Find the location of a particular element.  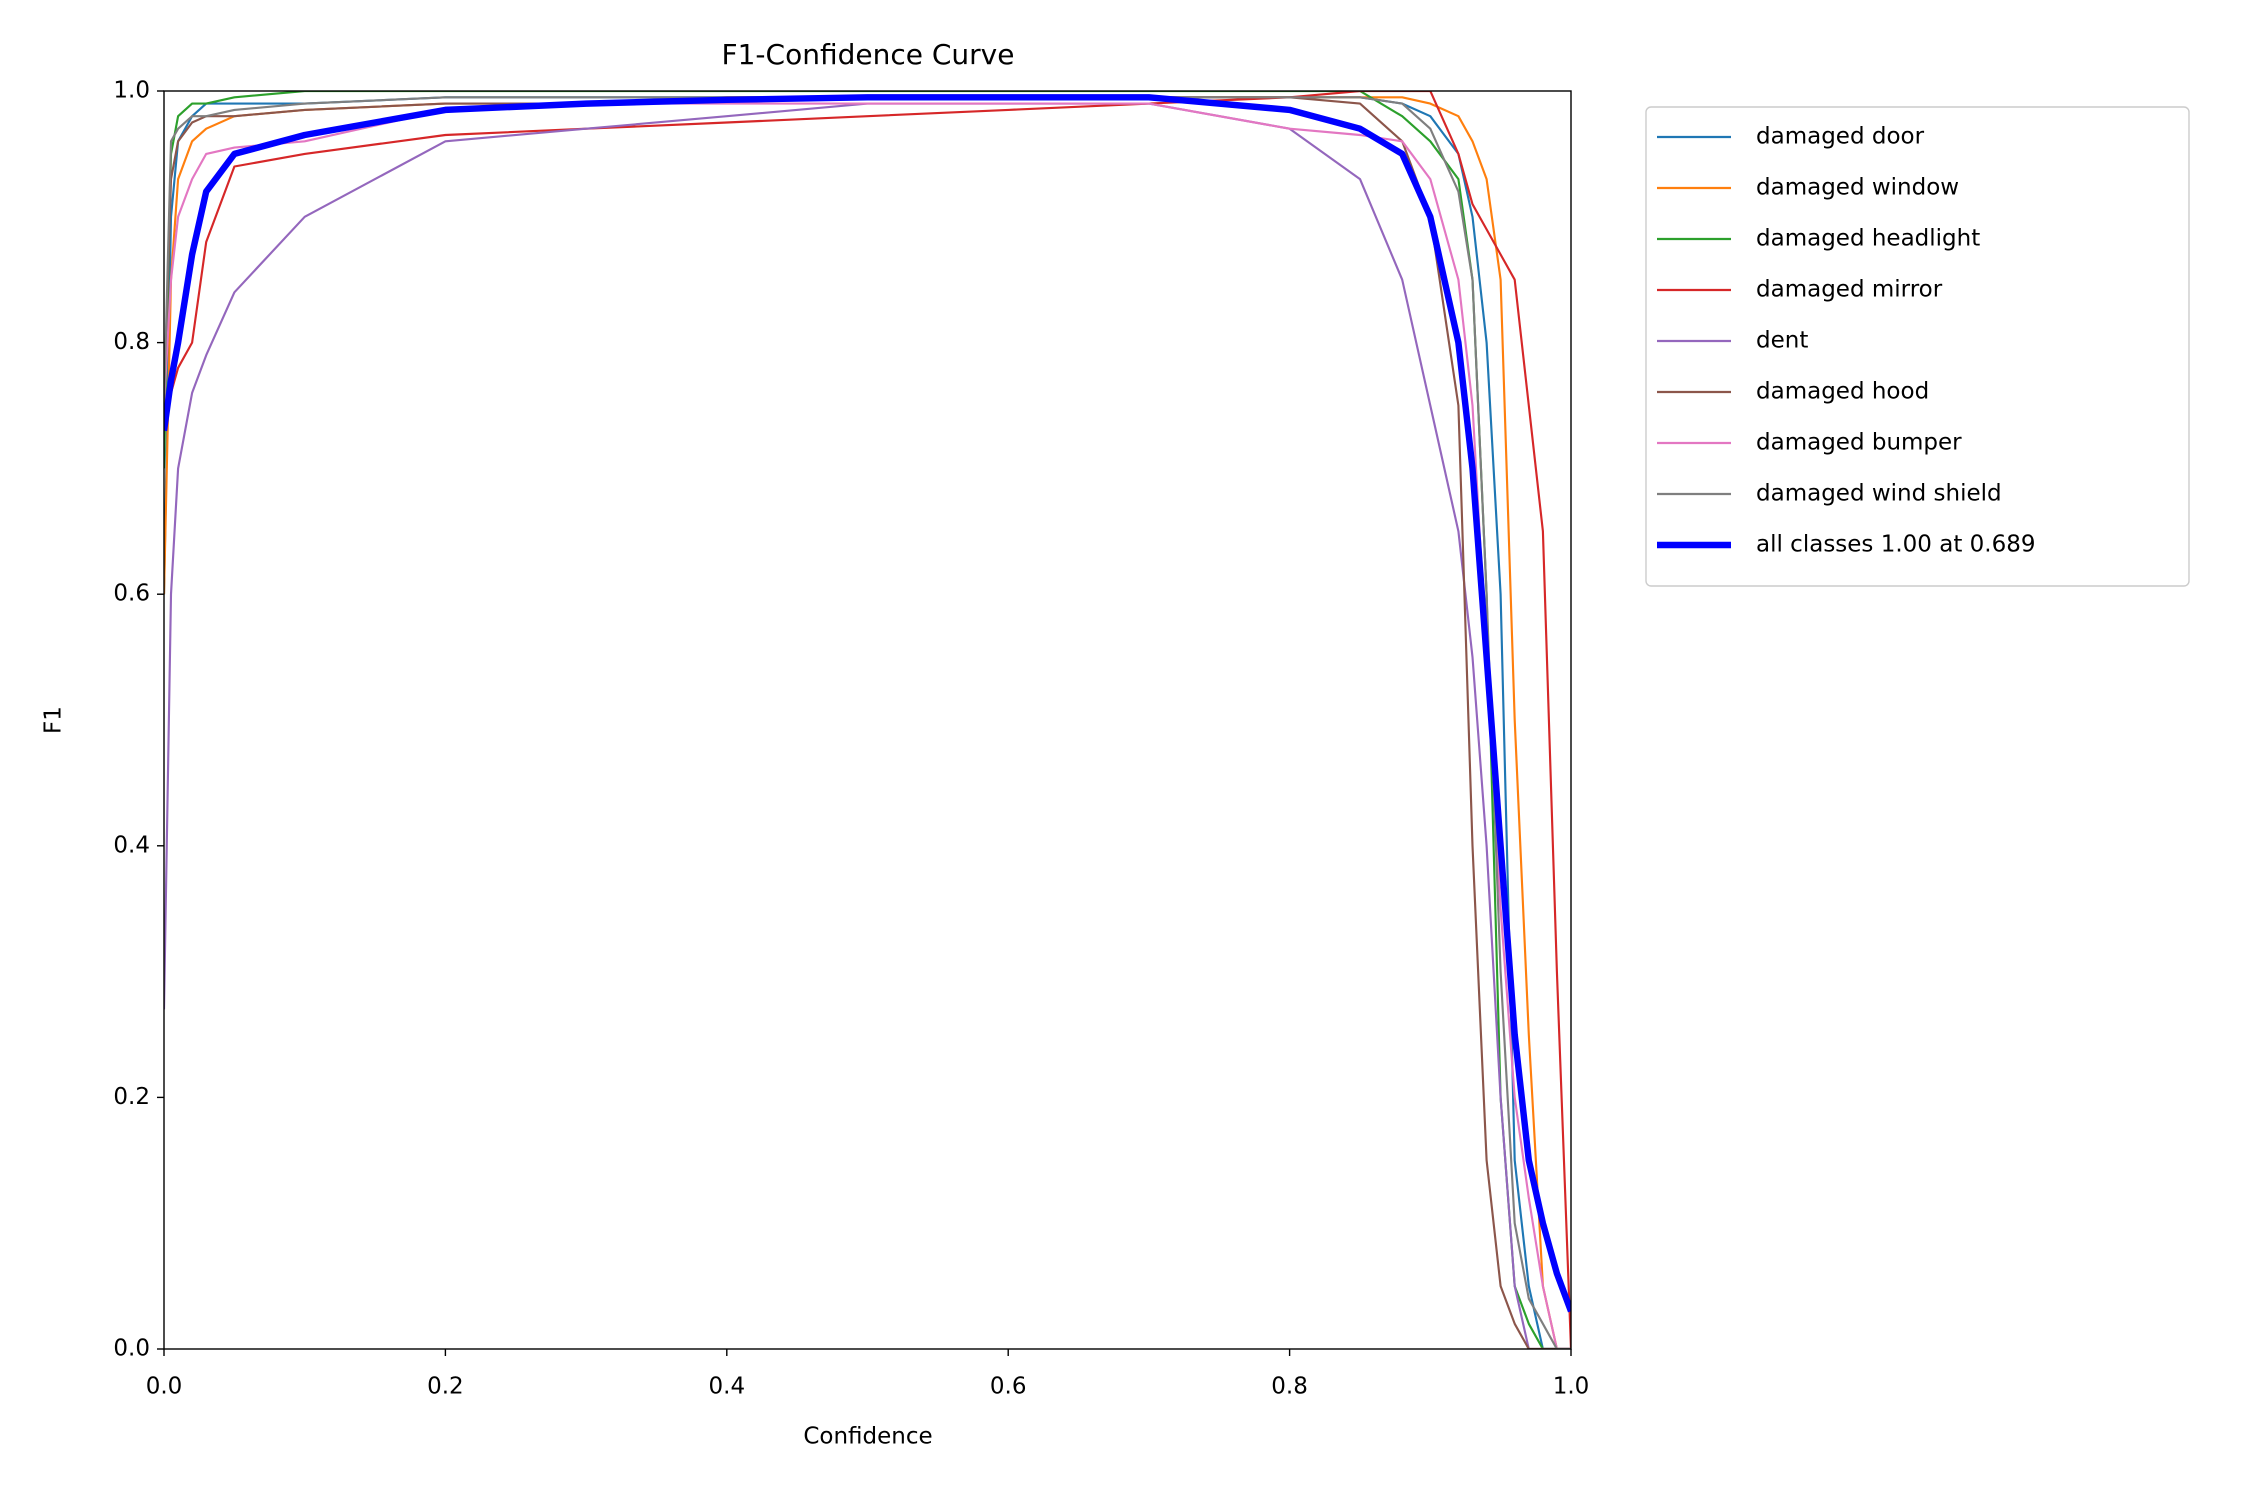

y-tick-label: 0.6 is located at coordinates (131, 594).